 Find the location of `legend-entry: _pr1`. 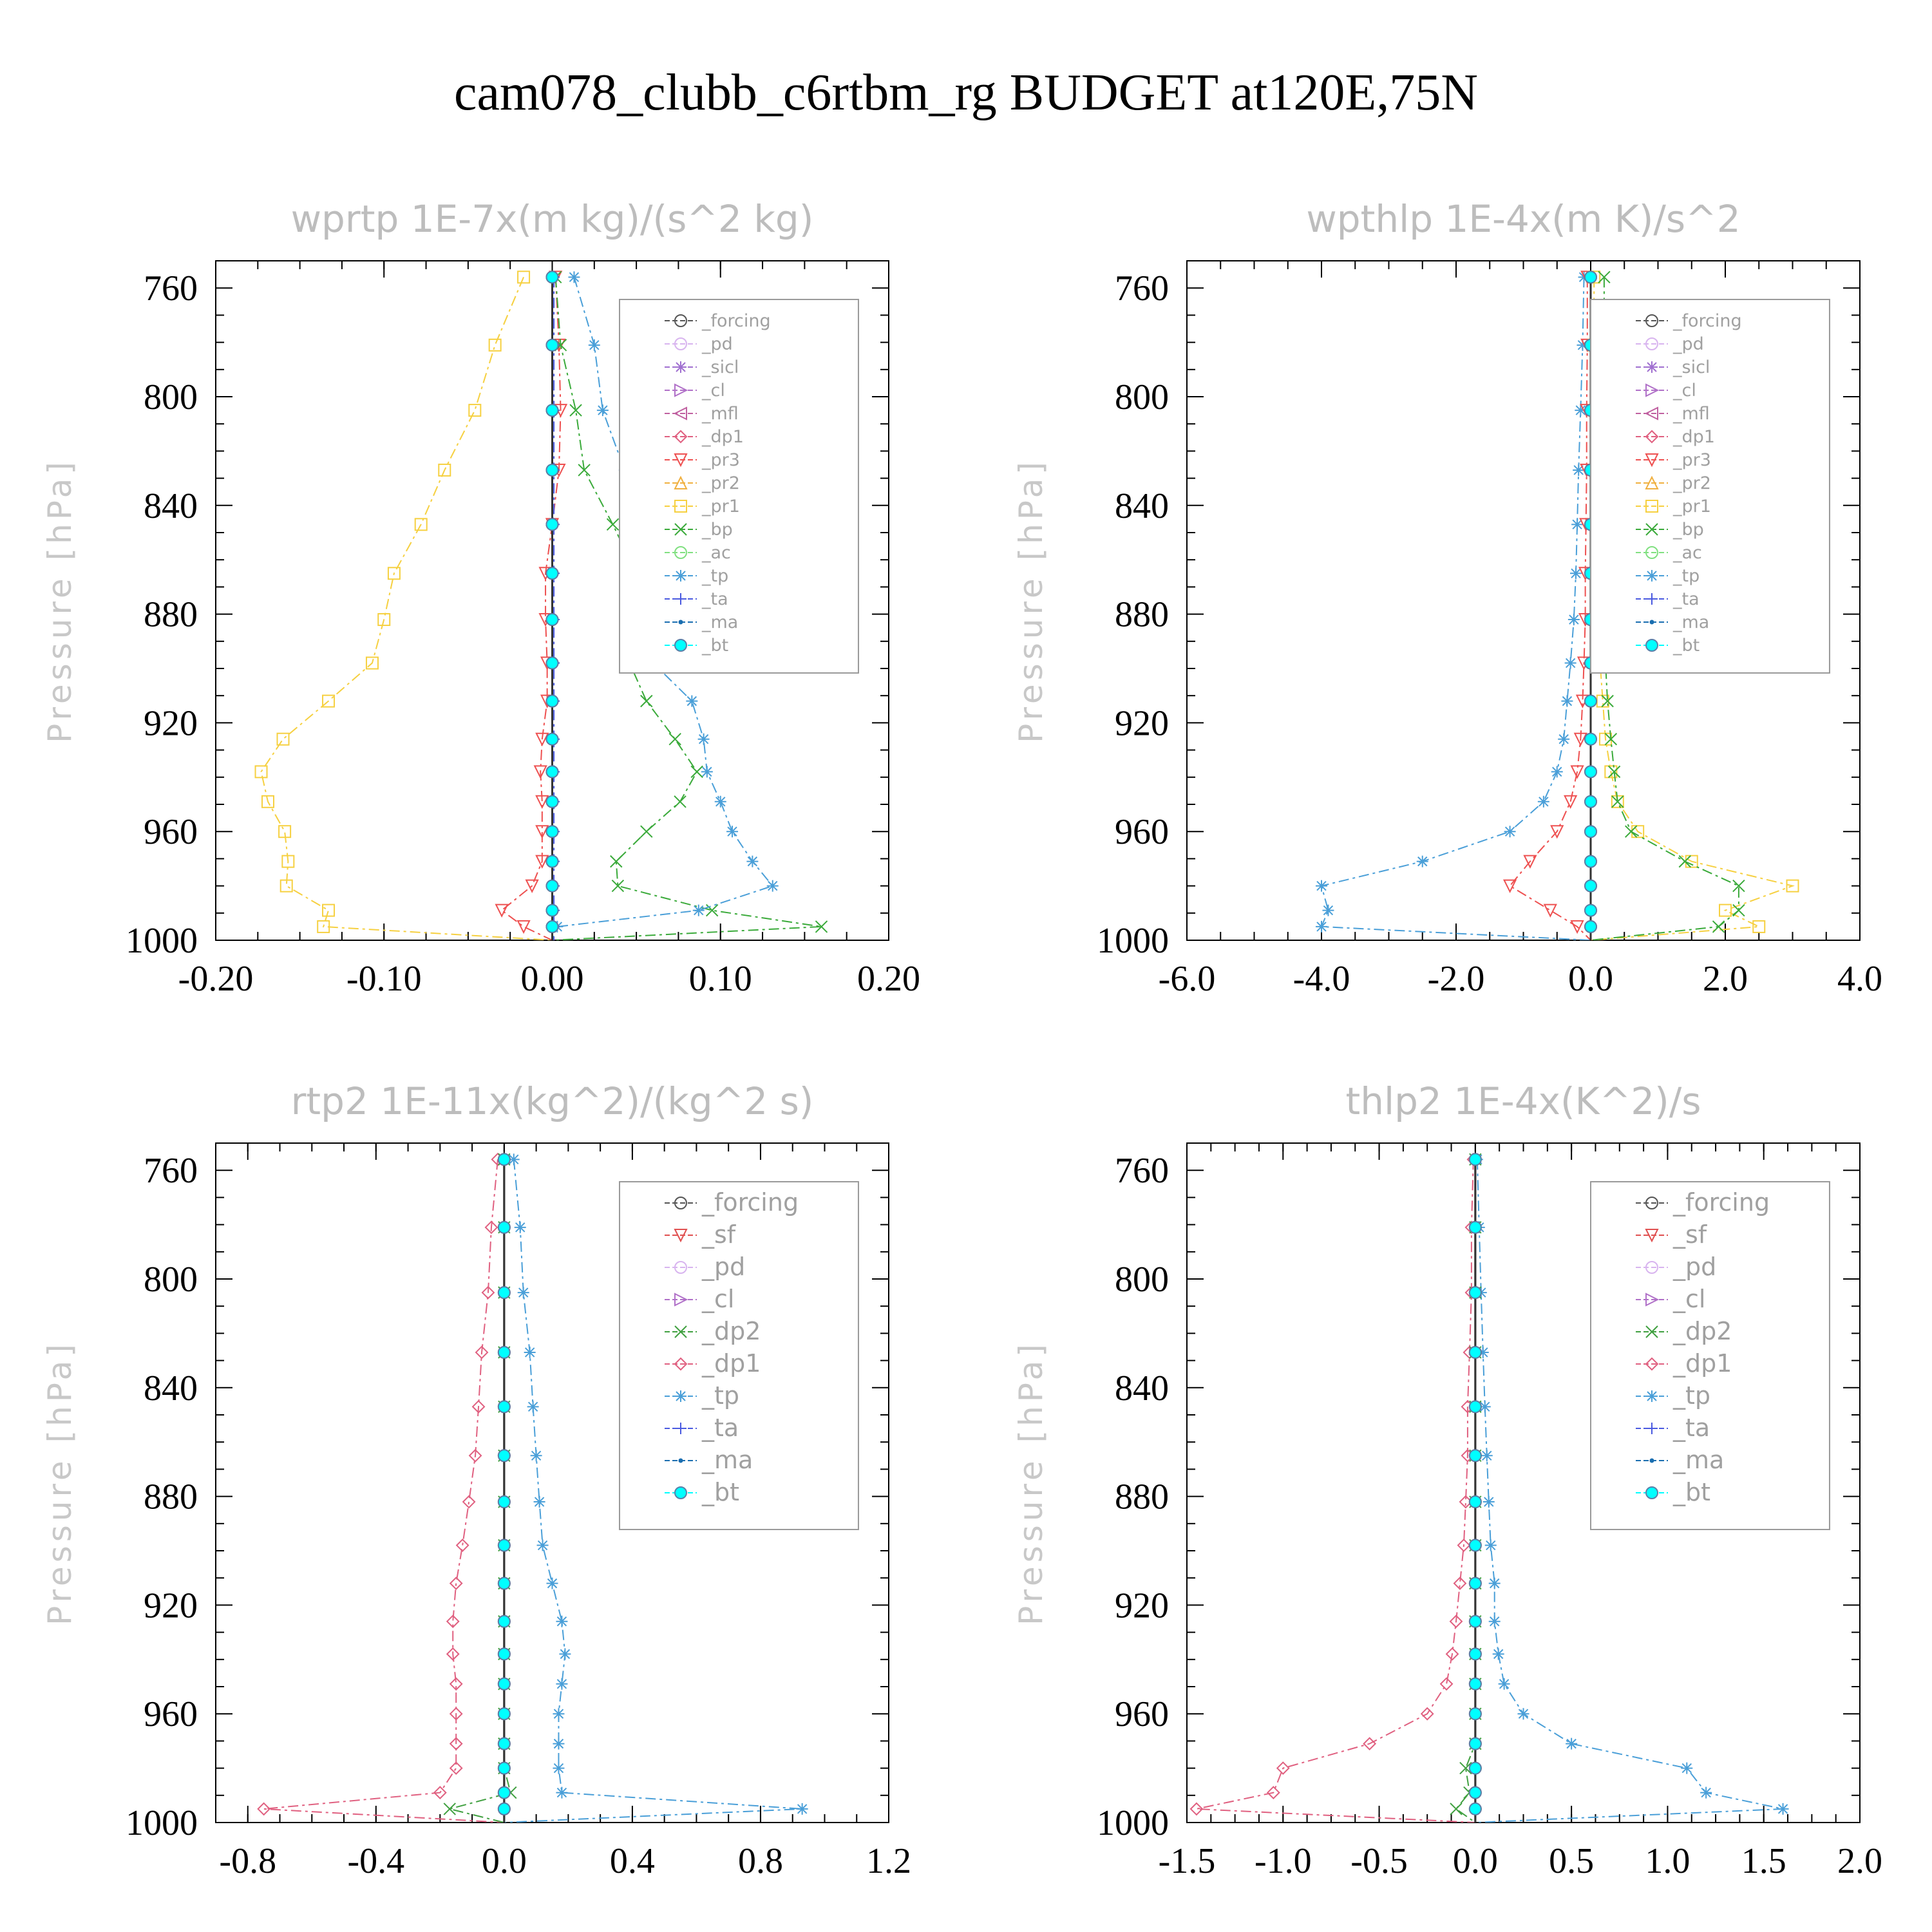

legend-entry: _pr1 is located at coordinates (1692, 507).